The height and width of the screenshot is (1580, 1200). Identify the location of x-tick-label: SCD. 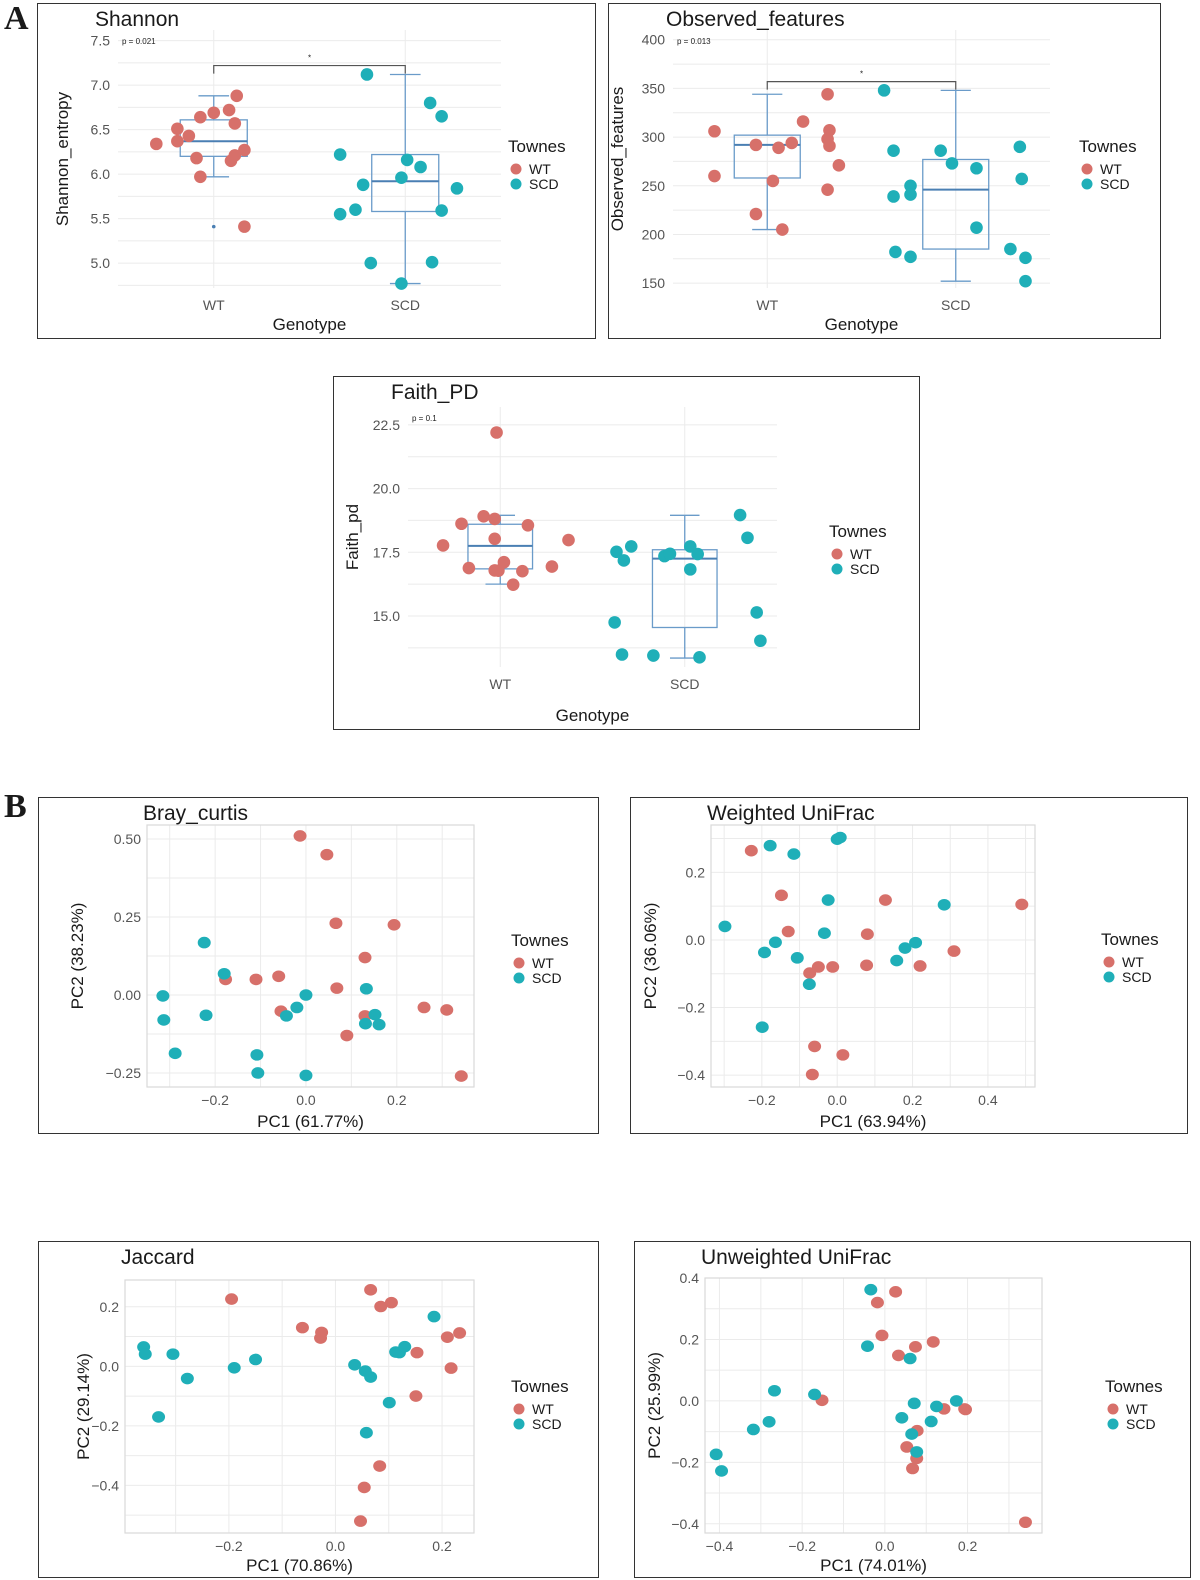
(405, 305).